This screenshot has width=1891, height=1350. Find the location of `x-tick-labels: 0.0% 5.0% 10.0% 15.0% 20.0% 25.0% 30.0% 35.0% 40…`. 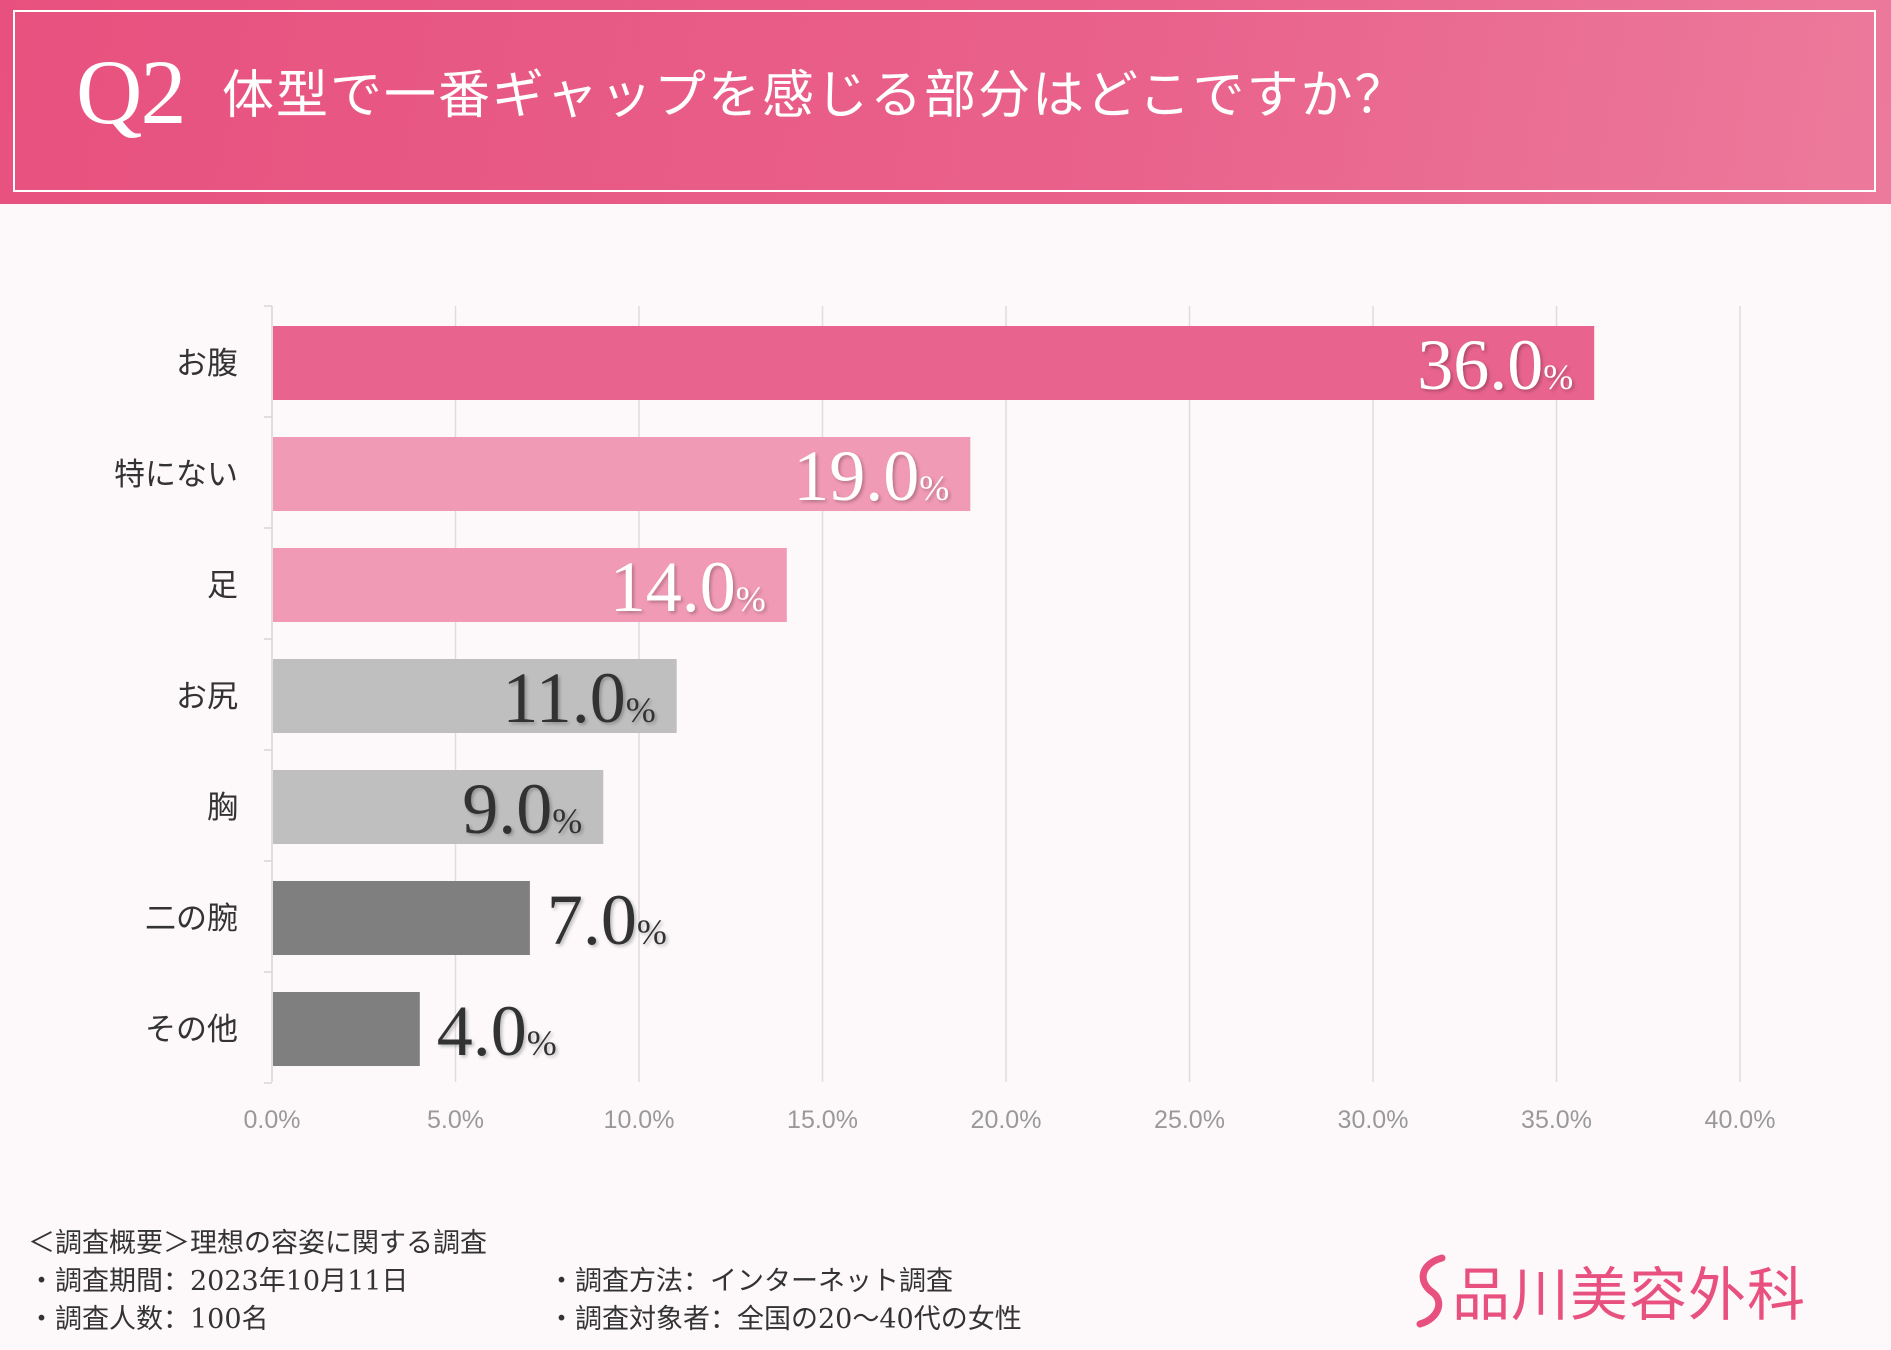

x-tick-labels: 0.0% 5.0% 10.0% 15.0% 20.0% 25.0% 30.0% 35.0% 40… is located at coordinates (1010, 1120).